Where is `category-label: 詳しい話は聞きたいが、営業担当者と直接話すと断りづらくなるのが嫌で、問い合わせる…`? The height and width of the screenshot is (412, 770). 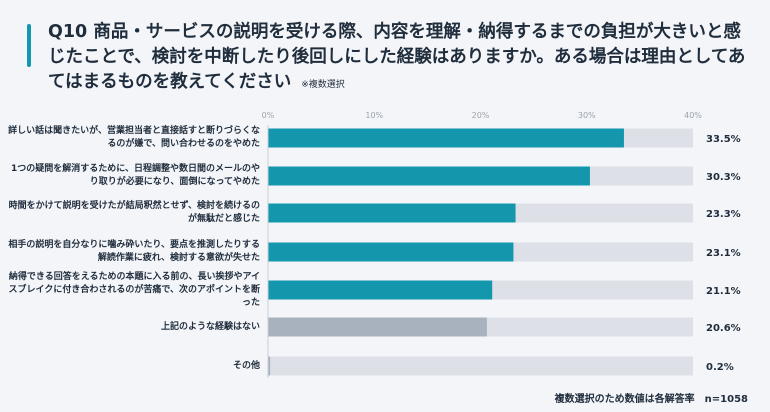
category-label: 詳しい話は聞きたいが、営業担当者と直接話すと断りづらくなるのが嫌で、問い合わせる… is located at coordinates (134, 137).